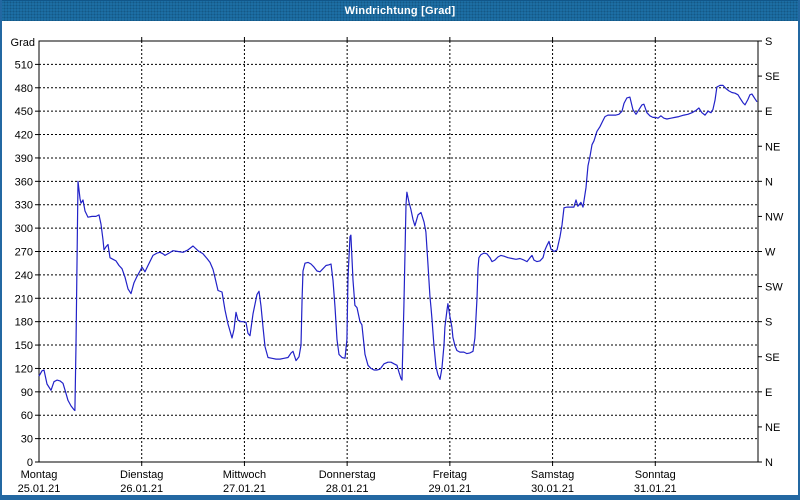 Image resolution: width=800 pixels, height=500 pixels. What do you see at coordinates (347, 489) in the screenshot?
I see `date-label: 28.01.21` at bounding box center [347, 489].